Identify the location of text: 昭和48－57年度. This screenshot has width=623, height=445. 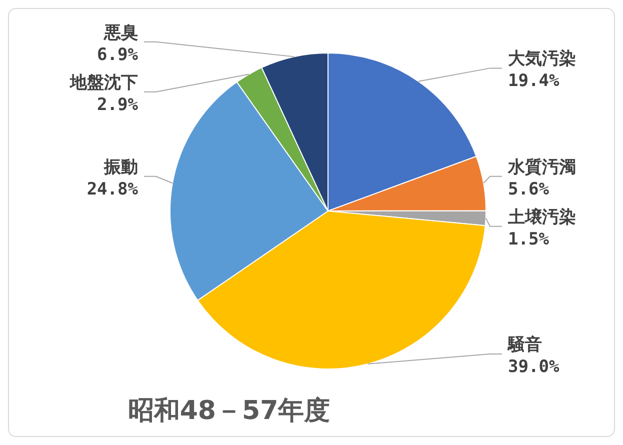
(229, 411).